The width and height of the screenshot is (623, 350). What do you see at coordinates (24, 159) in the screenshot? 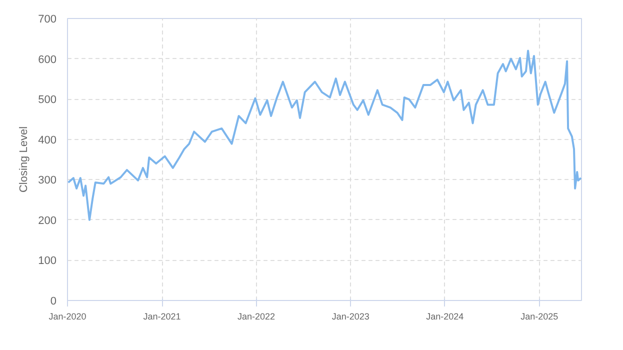
I see `y-axis-title: Closing Level` at bounding box center [24, 159].